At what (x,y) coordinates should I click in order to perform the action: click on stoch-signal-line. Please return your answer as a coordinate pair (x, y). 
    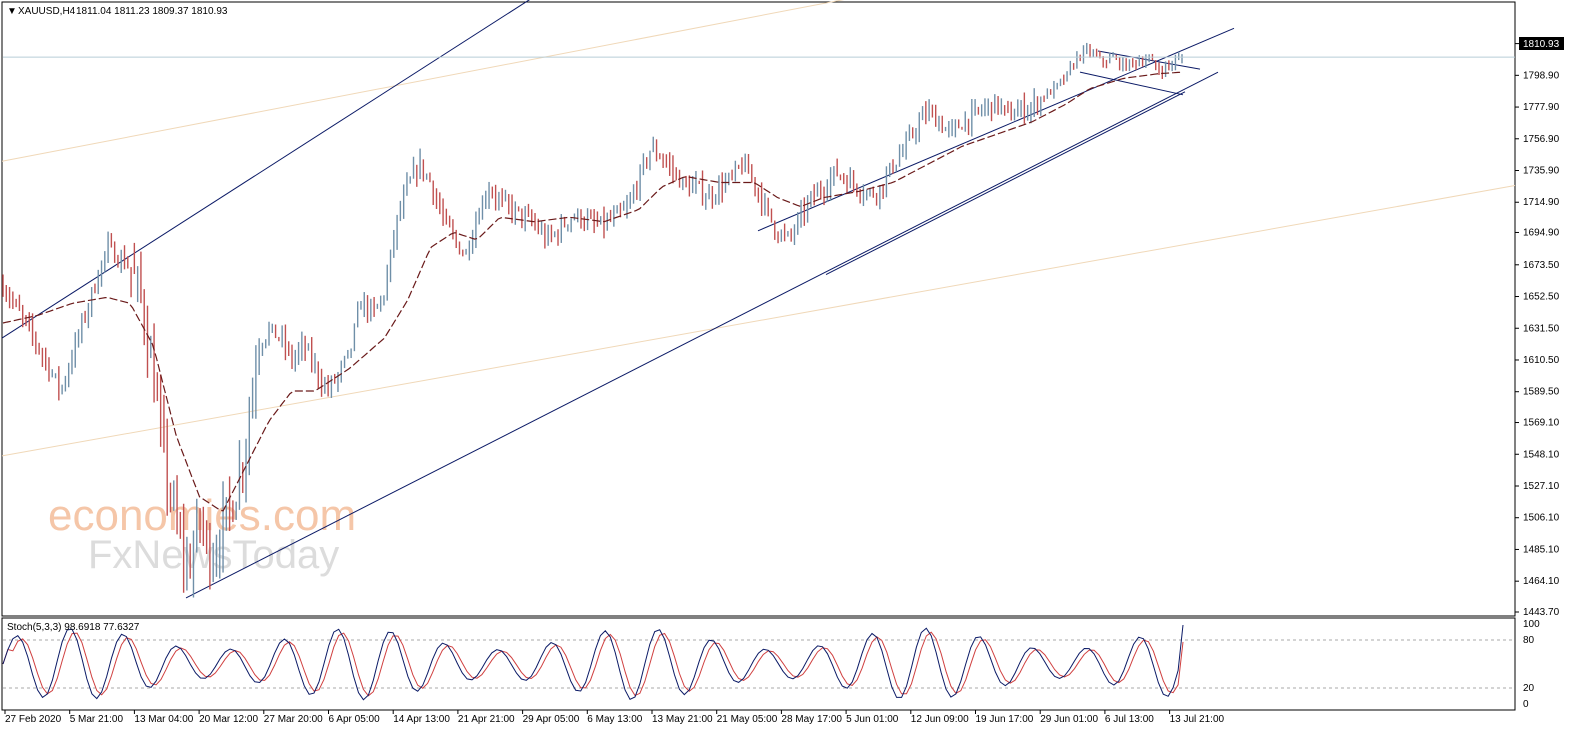
    Looking at the image, I should click on (593, 664).